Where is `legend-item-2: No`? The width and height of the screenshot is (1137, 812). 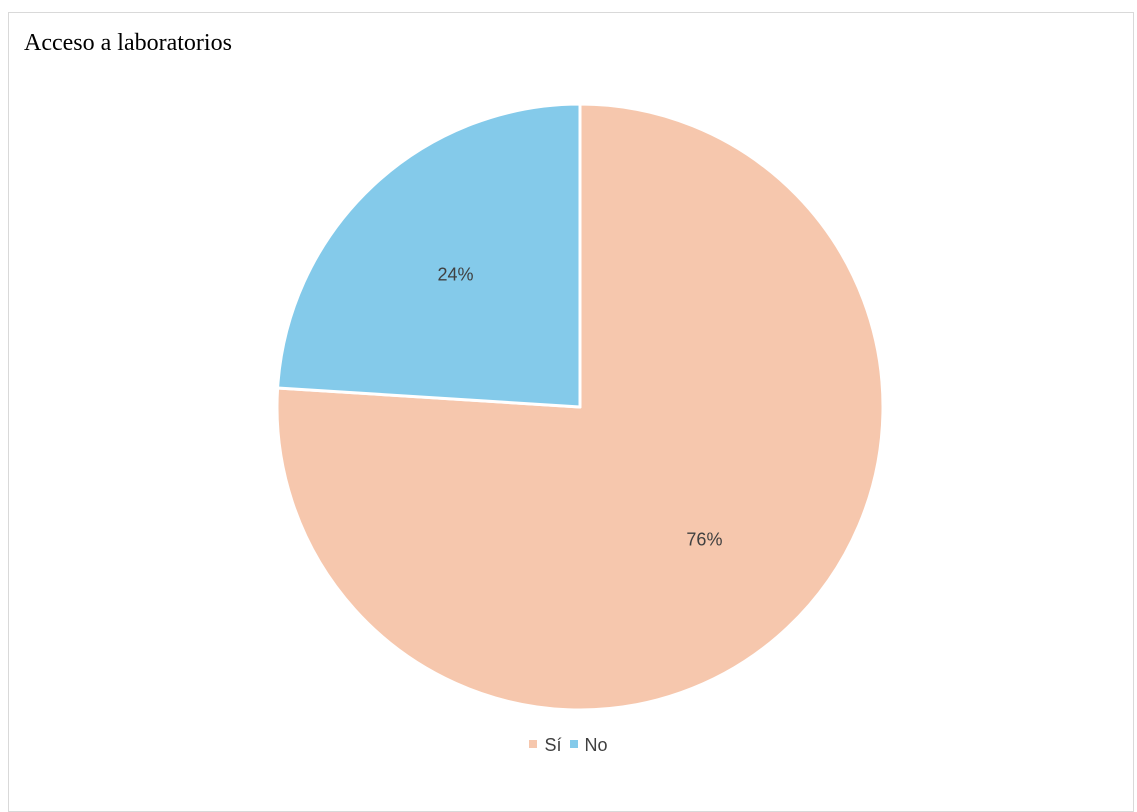
legend-item-2: No is located at coordinates (588, 745).